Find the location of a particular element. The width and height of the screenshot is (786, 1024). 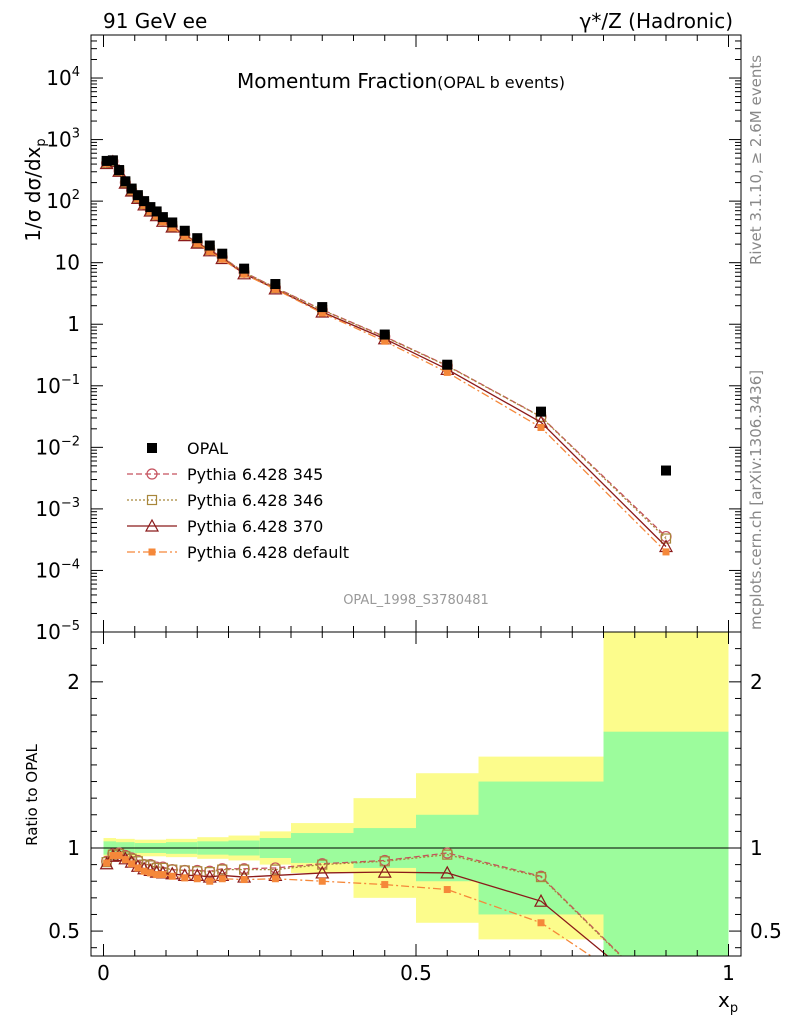

ratio-y-tick-label-right: 0.5 is located at coordinates (766, 931).